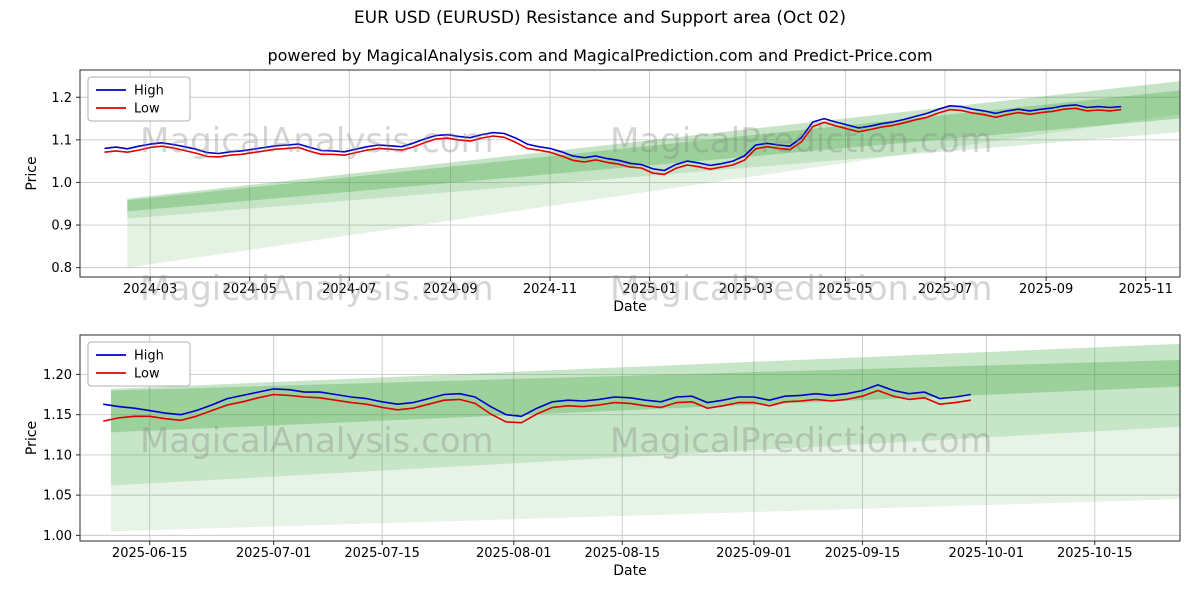  What do you see at coordinates (450, 289) in the screenshot?
I see `x-tick-label: 2024-09` at bounding box center [450, 289].